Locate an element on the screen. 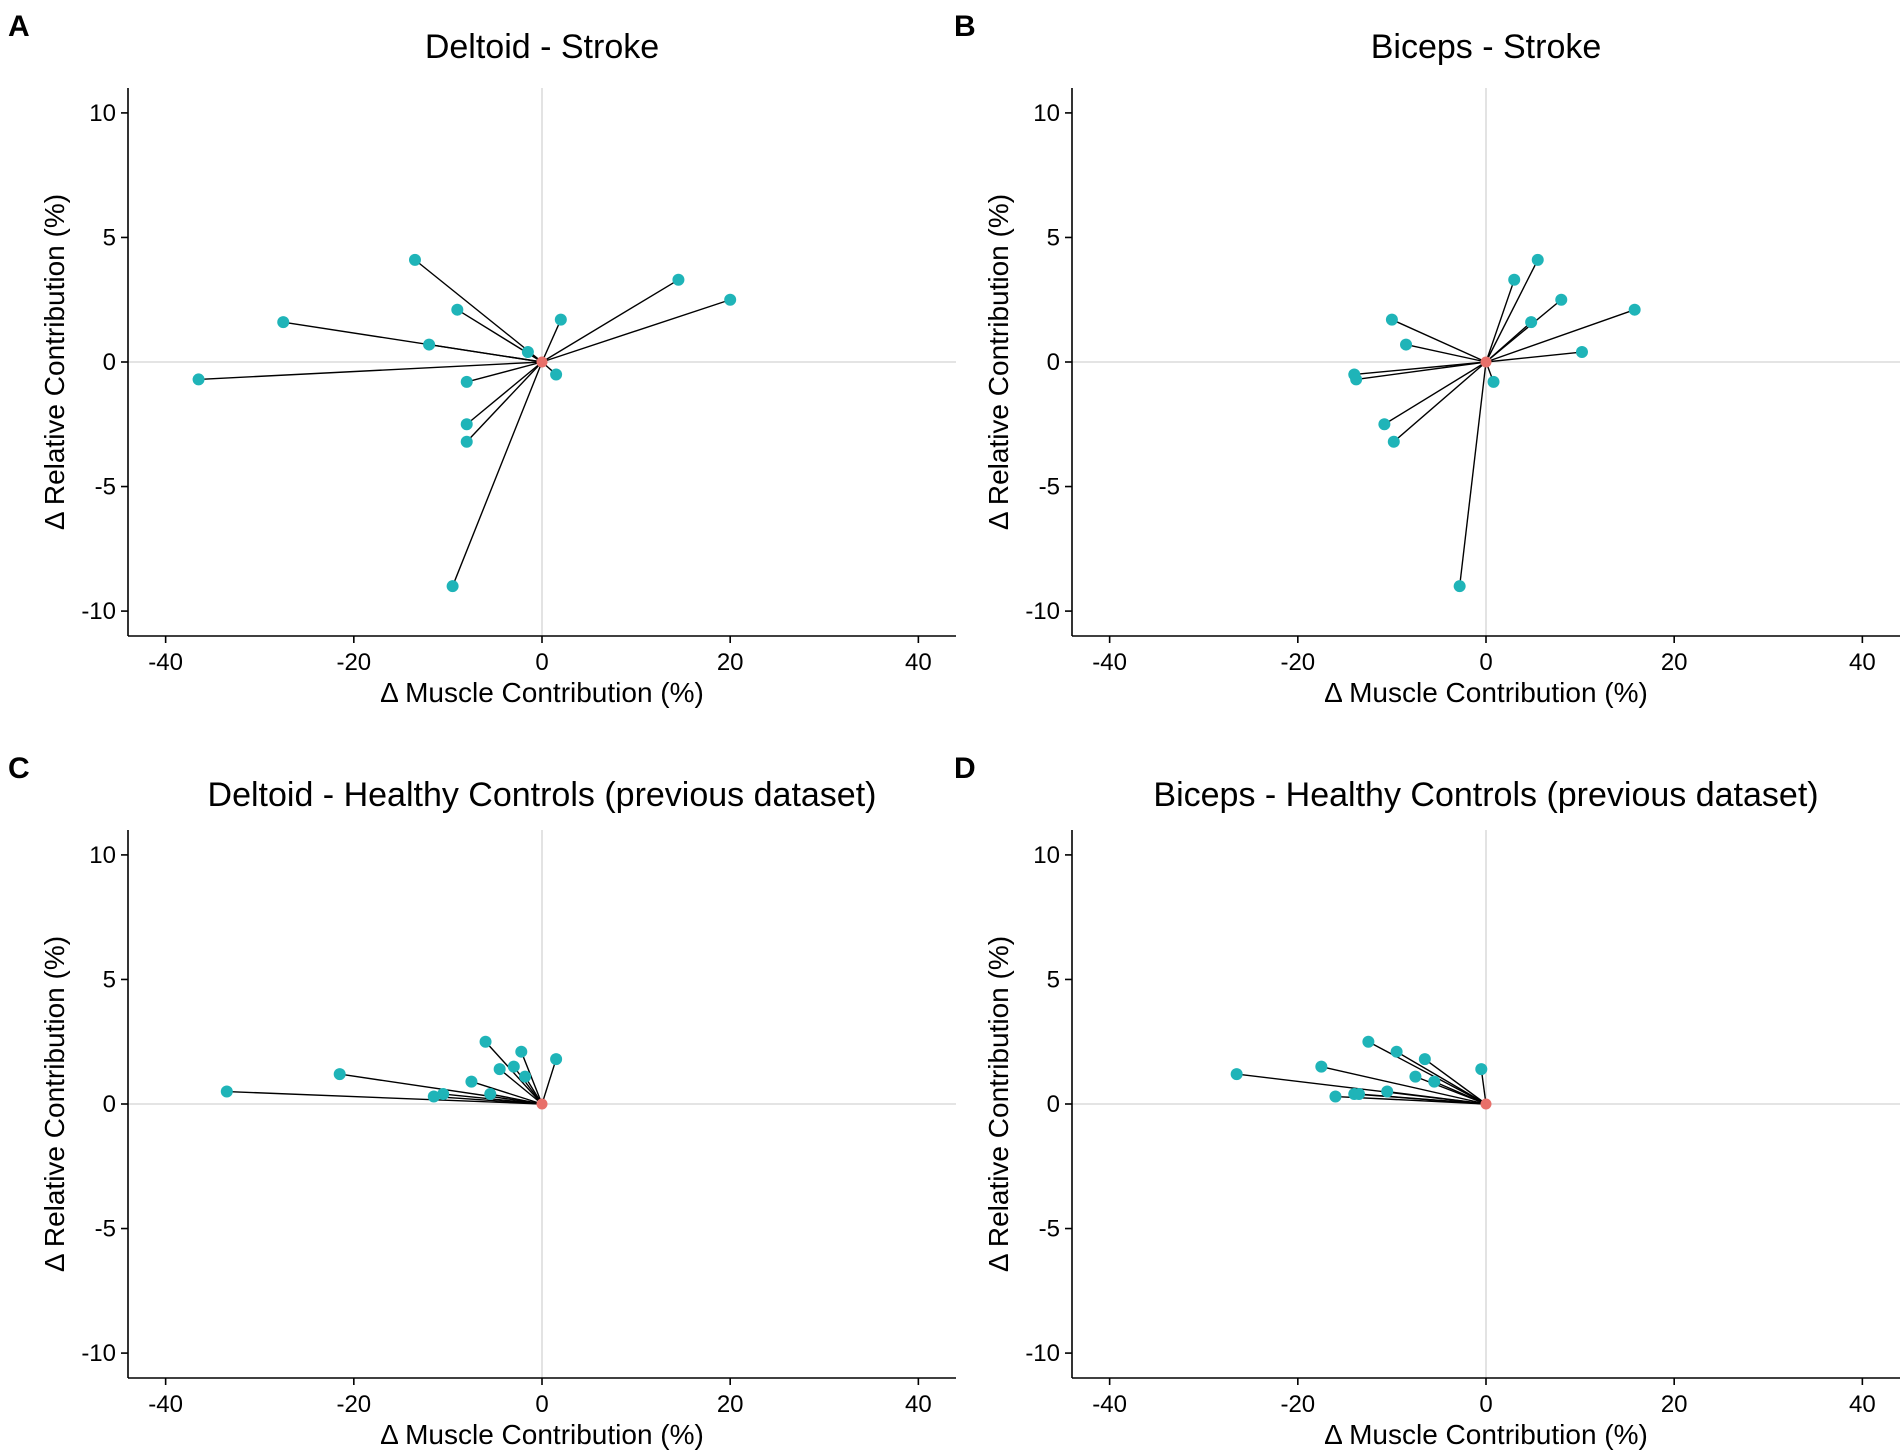 The height and width of the screenshot is (1456, 1902). chart-title: Deltoid - Stroke is located at coordinates (542, 47).